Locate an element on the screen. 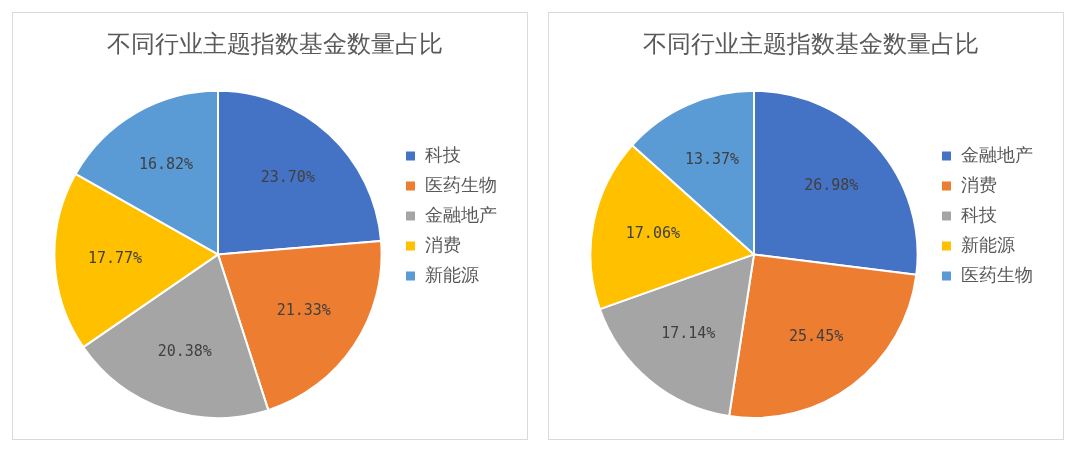  data-label: 13.37% is located at coordinates (712, 159).